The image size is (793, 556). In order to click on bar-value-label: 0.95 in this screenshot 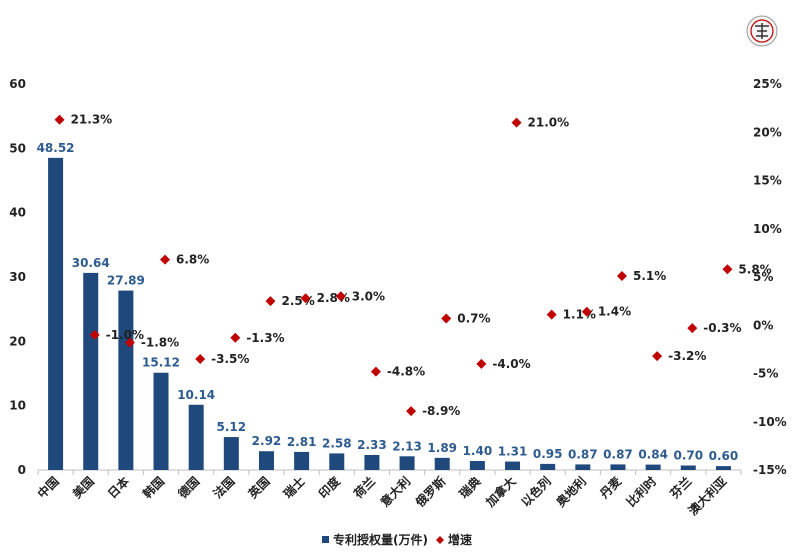, I will do `click(548, 454)`.